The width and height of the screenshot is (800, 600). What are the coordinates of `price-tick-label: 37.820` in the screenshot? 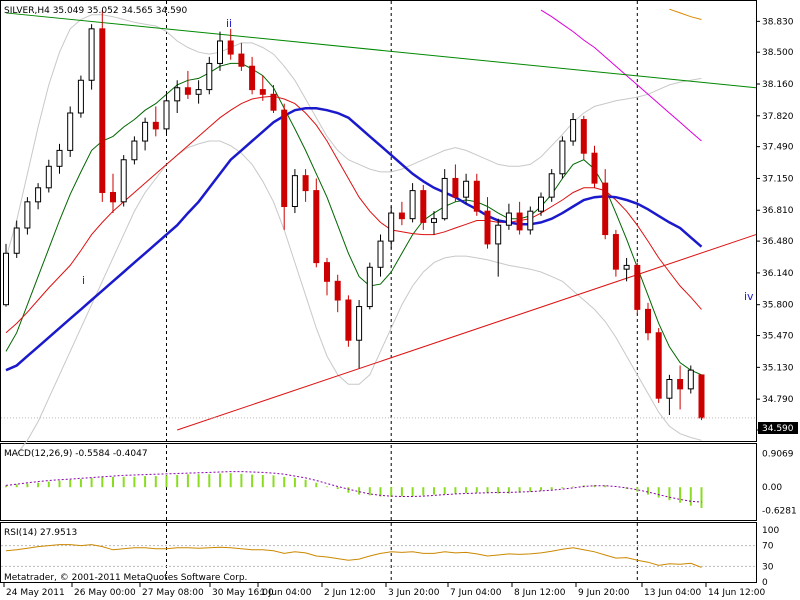 It's located at (778, 117).